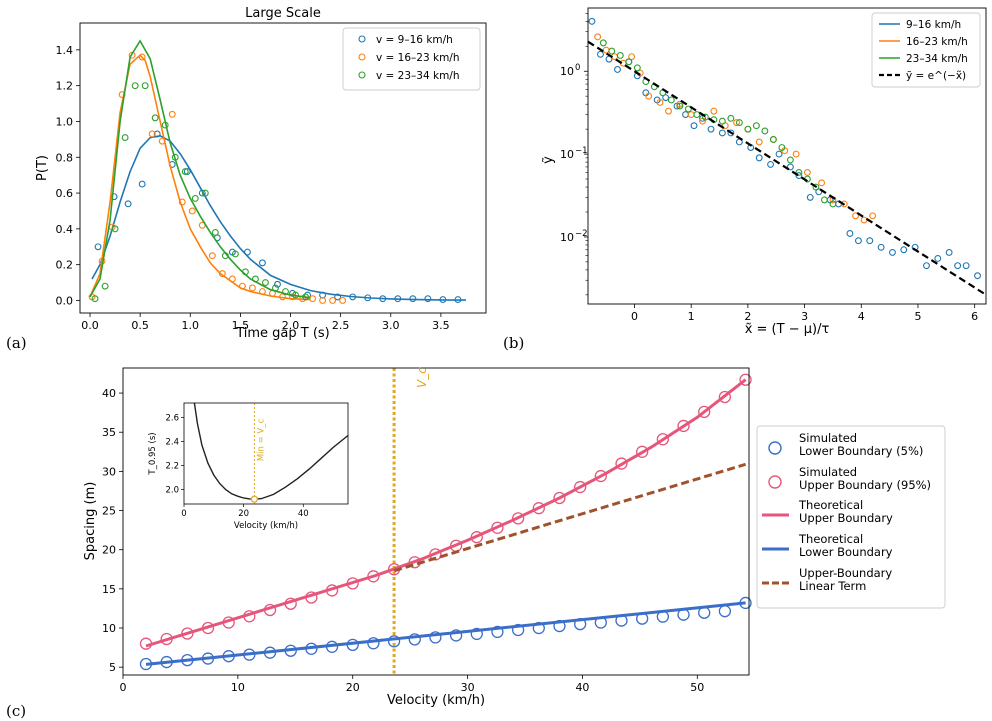 Image resolution: width=992 pixels, height=721 pixels. Describe the element at coordinates (109, 589) in the screenshot. I see `chart-c-y-tick-label: 15` at that location.